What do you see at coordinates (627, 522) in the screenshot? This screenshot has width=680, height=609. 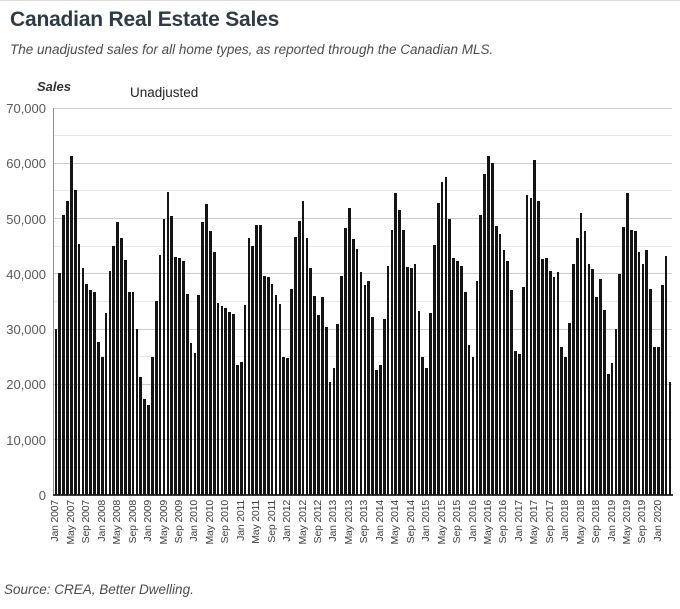 I see `x-axis-tick-label: May 2019` at bounding box center [627, 522].